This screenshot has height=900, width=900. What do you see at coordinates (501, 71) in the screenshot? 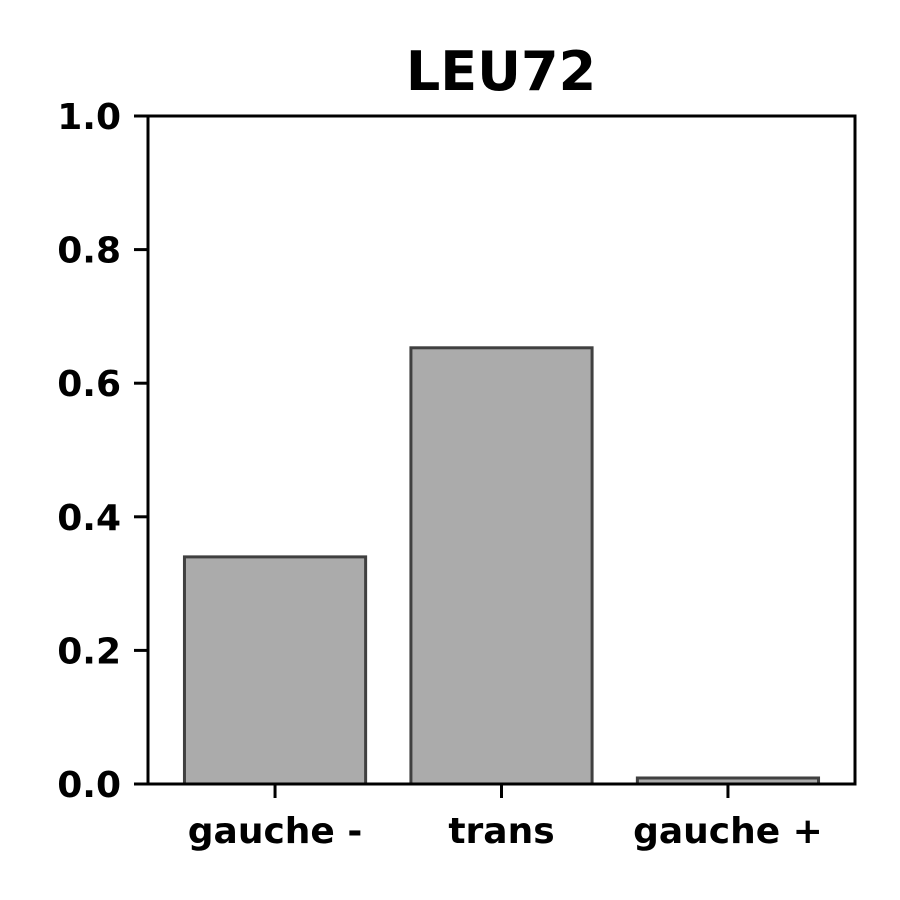
I see `chart-title: LEU72` at bounding box center [501, 71].